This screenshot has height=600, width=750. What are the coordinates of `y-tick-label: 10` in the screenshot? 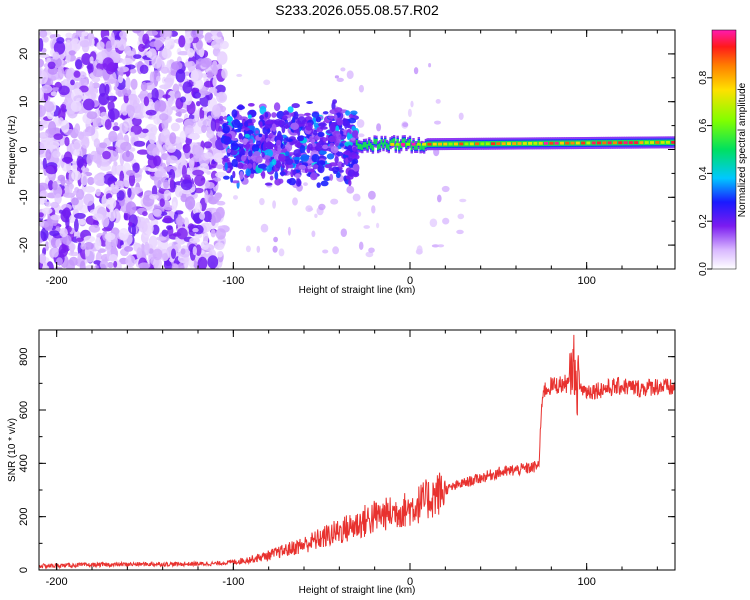 It's located at (24, 102).